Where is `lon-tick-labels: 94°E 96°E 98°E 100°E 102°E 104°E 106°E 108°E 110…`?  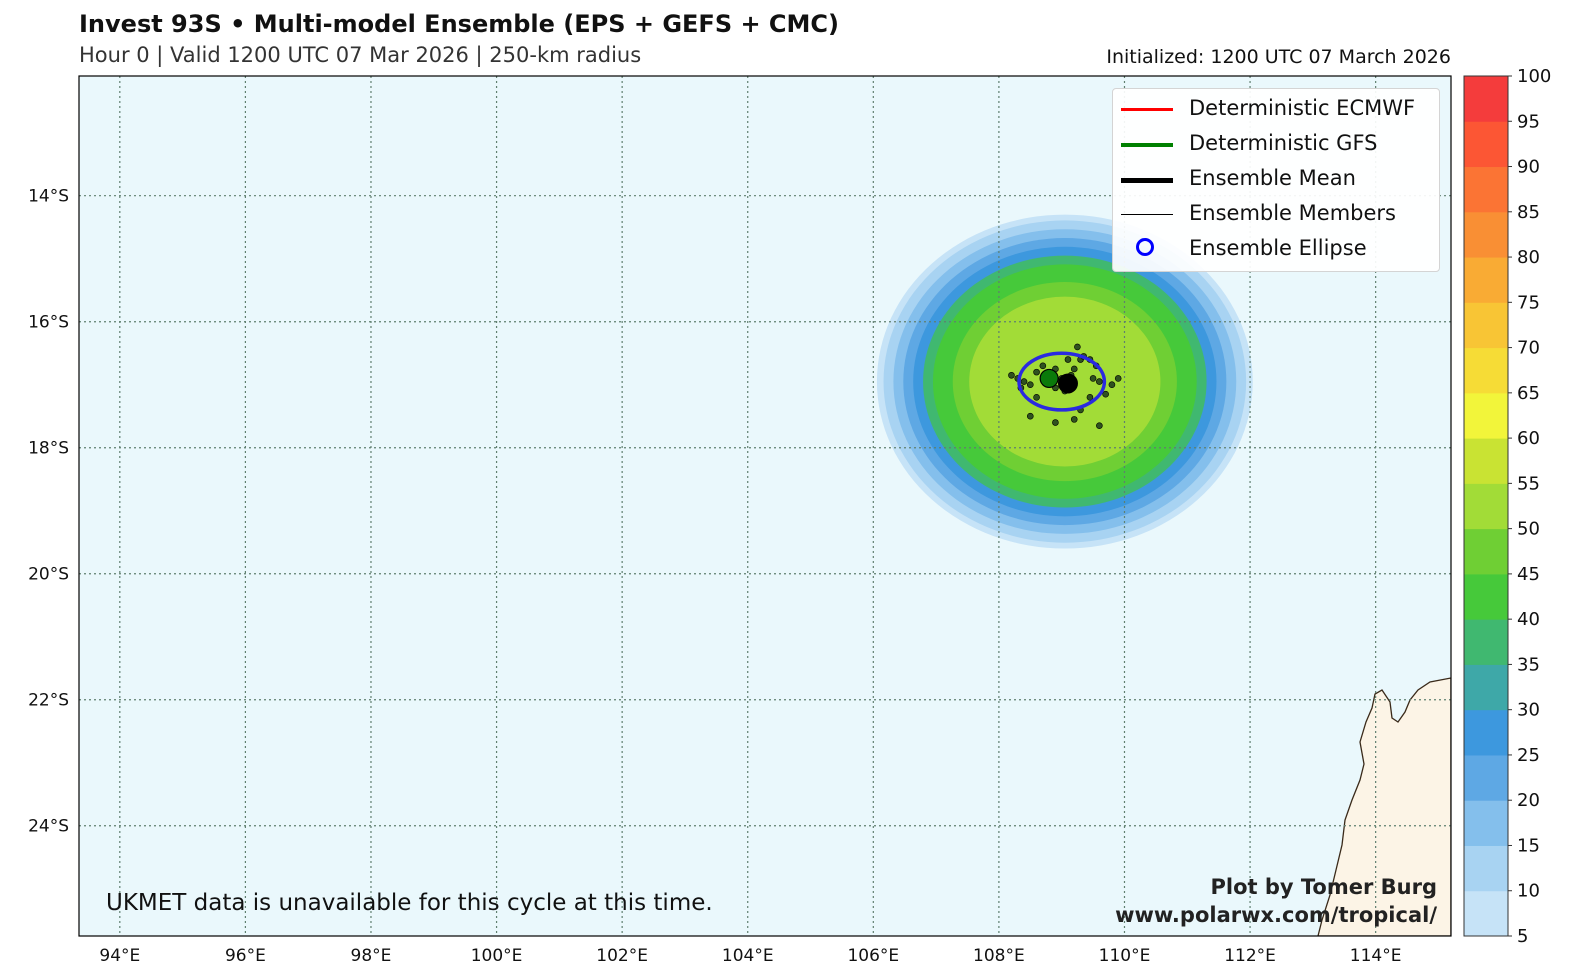 lon-tick-labels: 94°E 96°E 98°E 100°E 102°E 104°E 106°E 108°E 110… is located at coordinates (750, 956).